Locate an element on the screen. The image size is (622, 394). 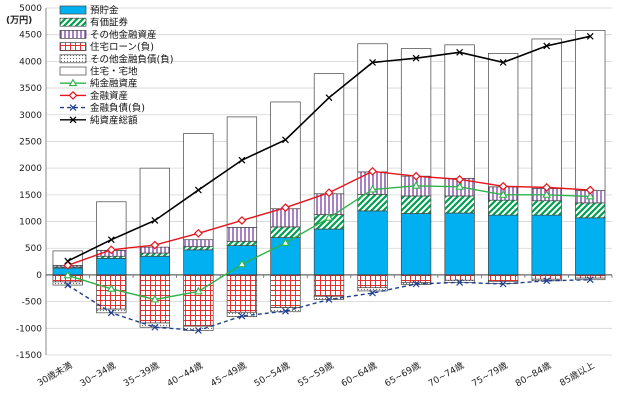
x-tick-label: 30歳未満 is located at coordinates (54, 374).